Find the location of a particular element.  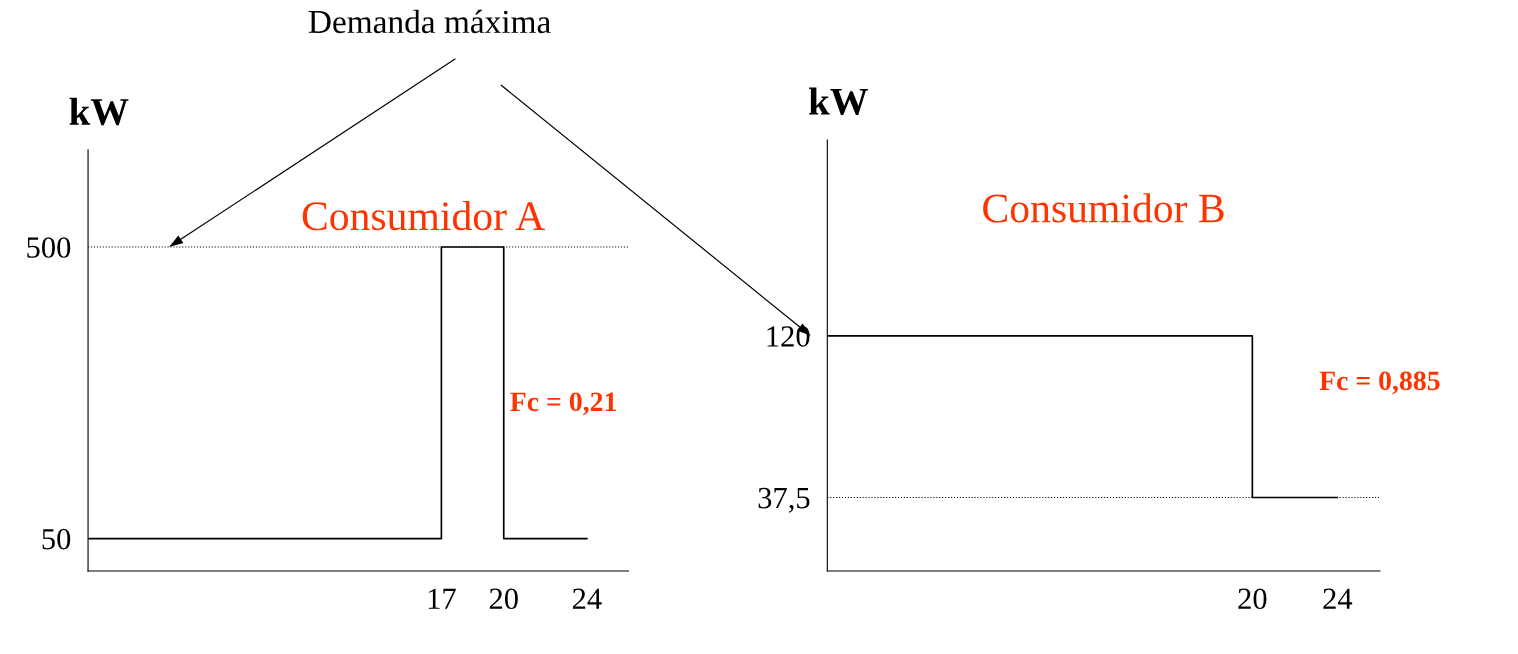

x-tick-label: 17 is located at coordinates (442, 598).